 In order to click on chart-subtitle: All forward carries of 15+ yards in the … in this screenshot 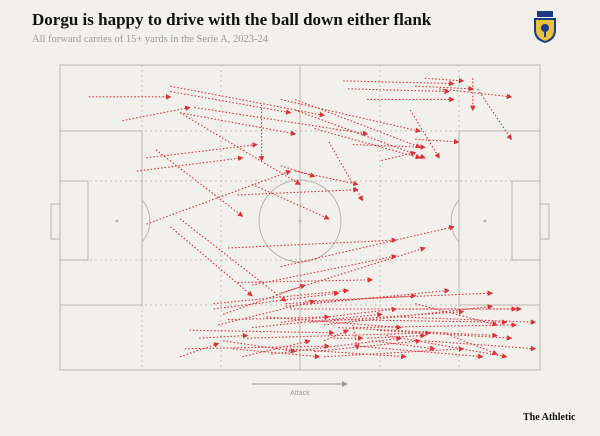, I will do `click(150, 39)`.